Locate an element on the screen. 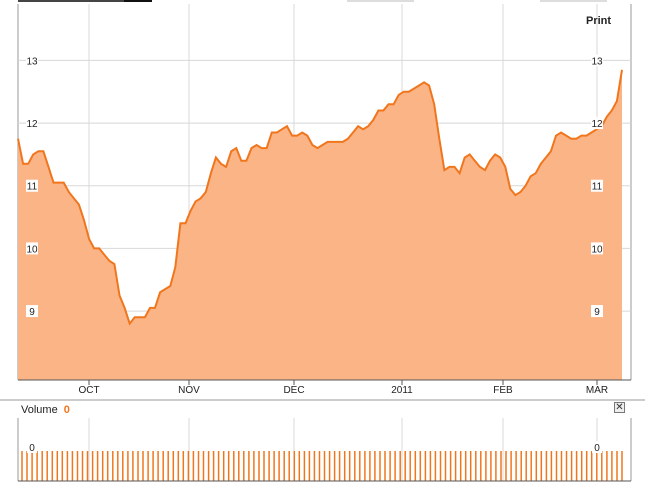 The width and height of the screenshot is (645, 499). y-tick-label-left: 13 is located at coordinates (32, 61).